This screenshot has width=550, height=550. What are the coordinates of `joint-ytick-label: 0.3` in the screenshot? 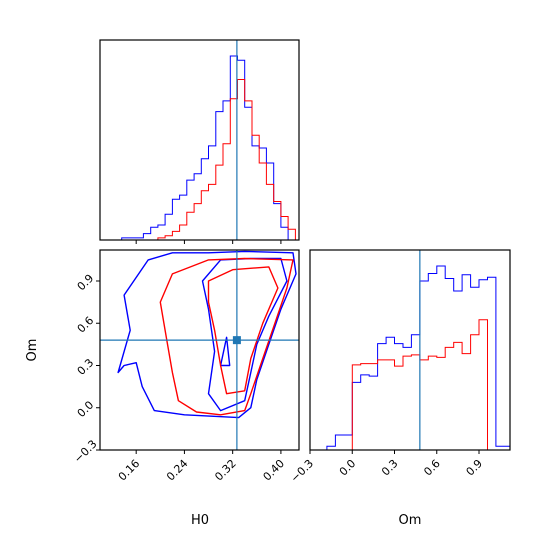 It's located at (86, 367).